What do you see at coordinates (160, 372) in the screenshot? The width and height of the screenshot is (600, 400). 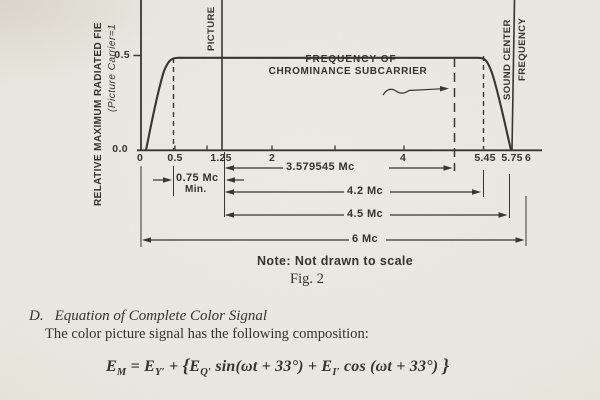 I see `equation-subscript: Y′` at bounding box center [160, 372].